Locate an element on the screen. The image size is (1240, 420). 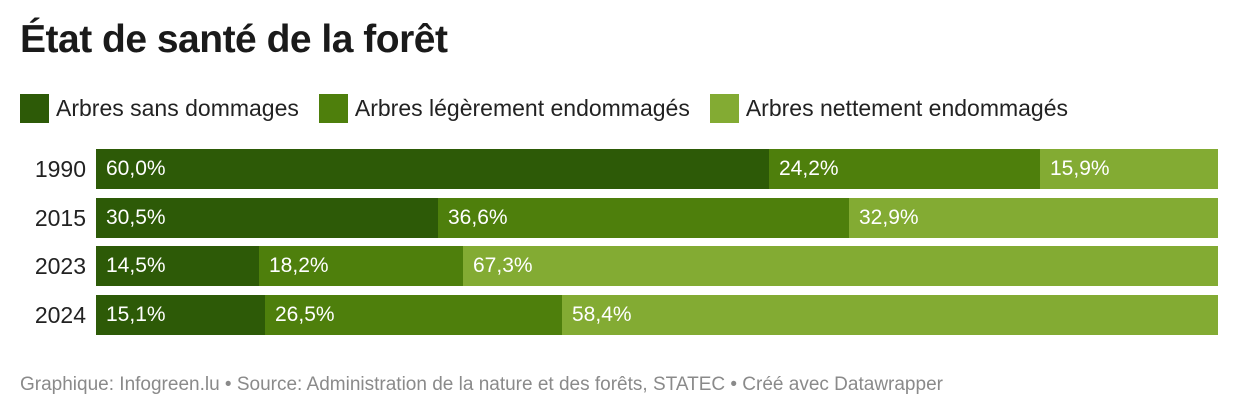
bar-segment: 67,3% is located at coordinates (840, 266).